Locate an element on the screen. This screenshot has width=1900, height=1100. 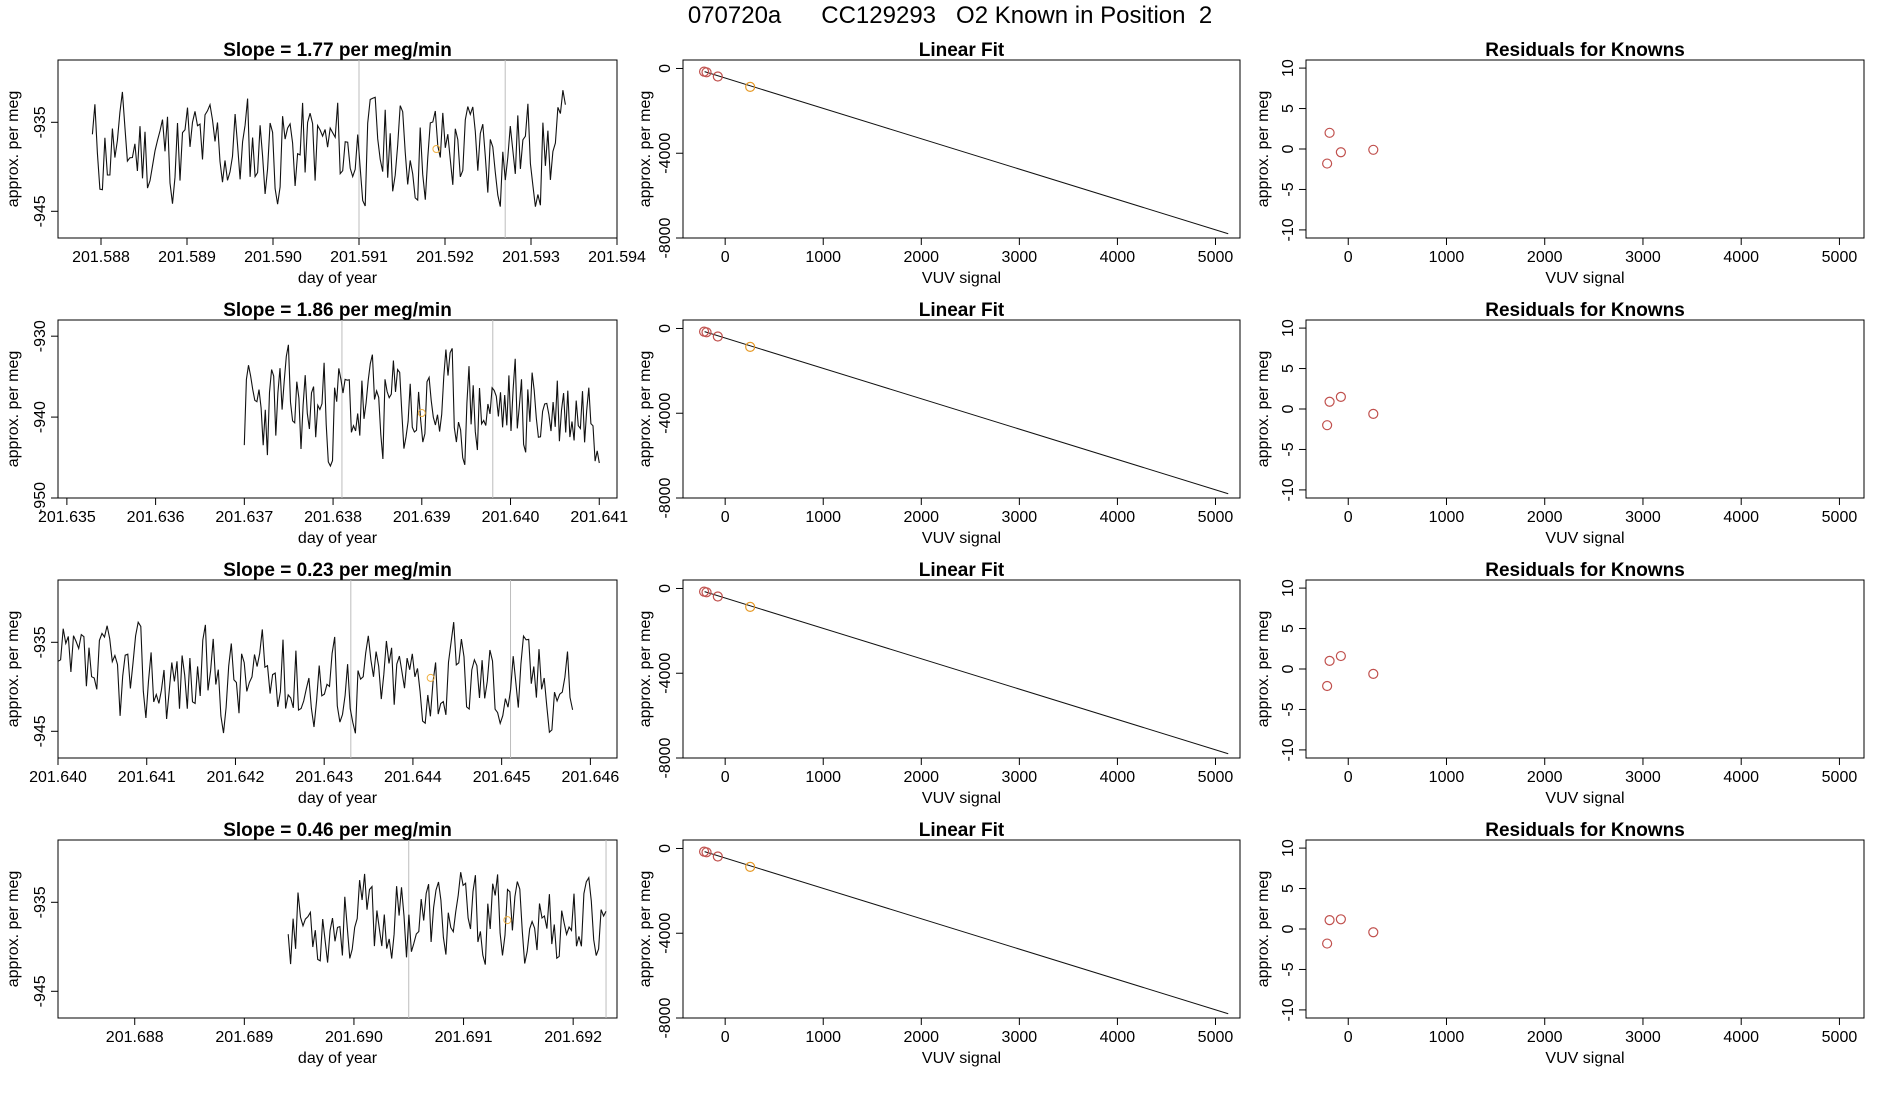
ts3-ytick-1-label: -935 is located at coordinates (40, 642).